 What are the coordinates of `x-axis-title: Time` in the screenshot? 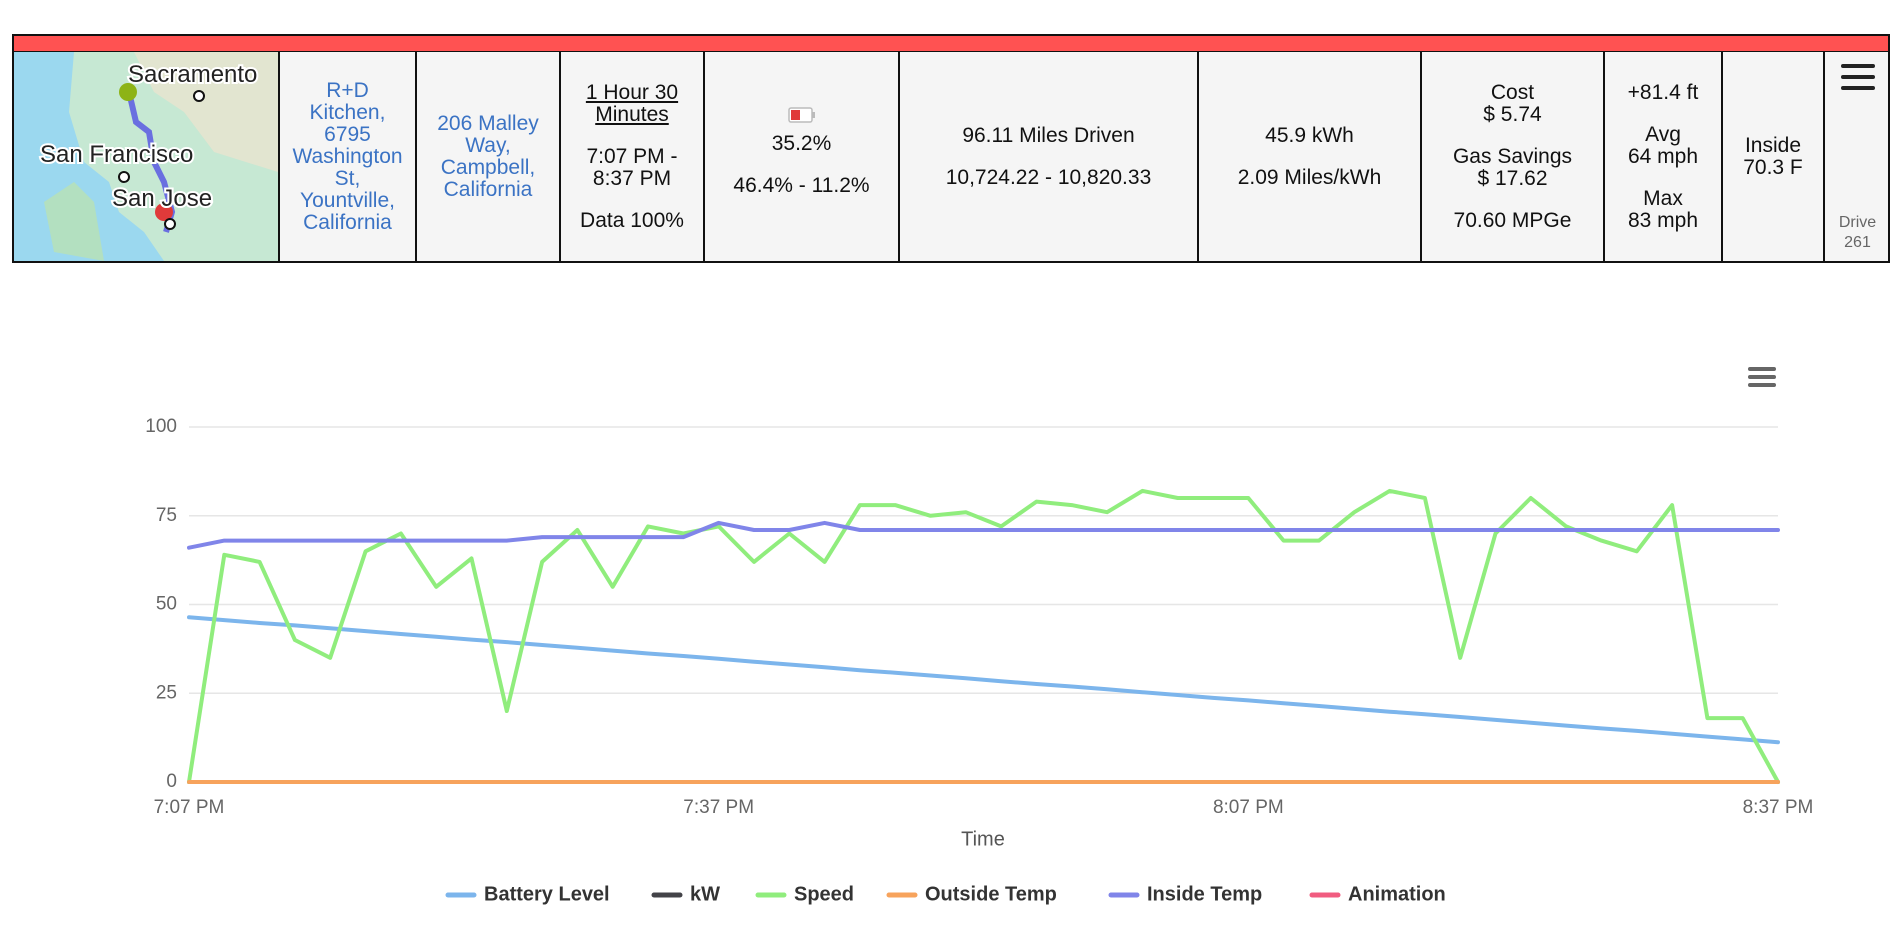 It's located at (983, 839).